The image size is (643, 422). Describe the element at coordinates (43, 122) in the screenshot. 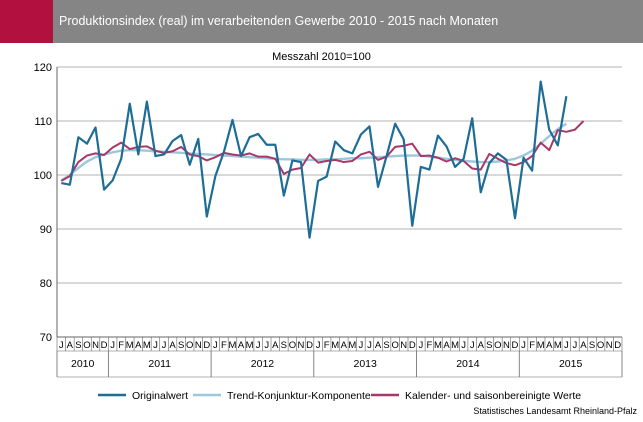

I see `y-tick-label: 110` at that location.